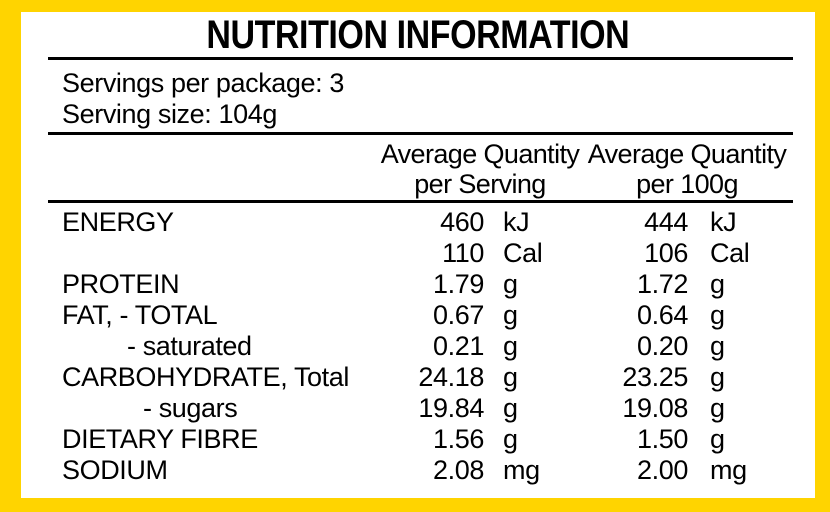  I want to click on nutrient-label: ENERGY, so click(118, 222).